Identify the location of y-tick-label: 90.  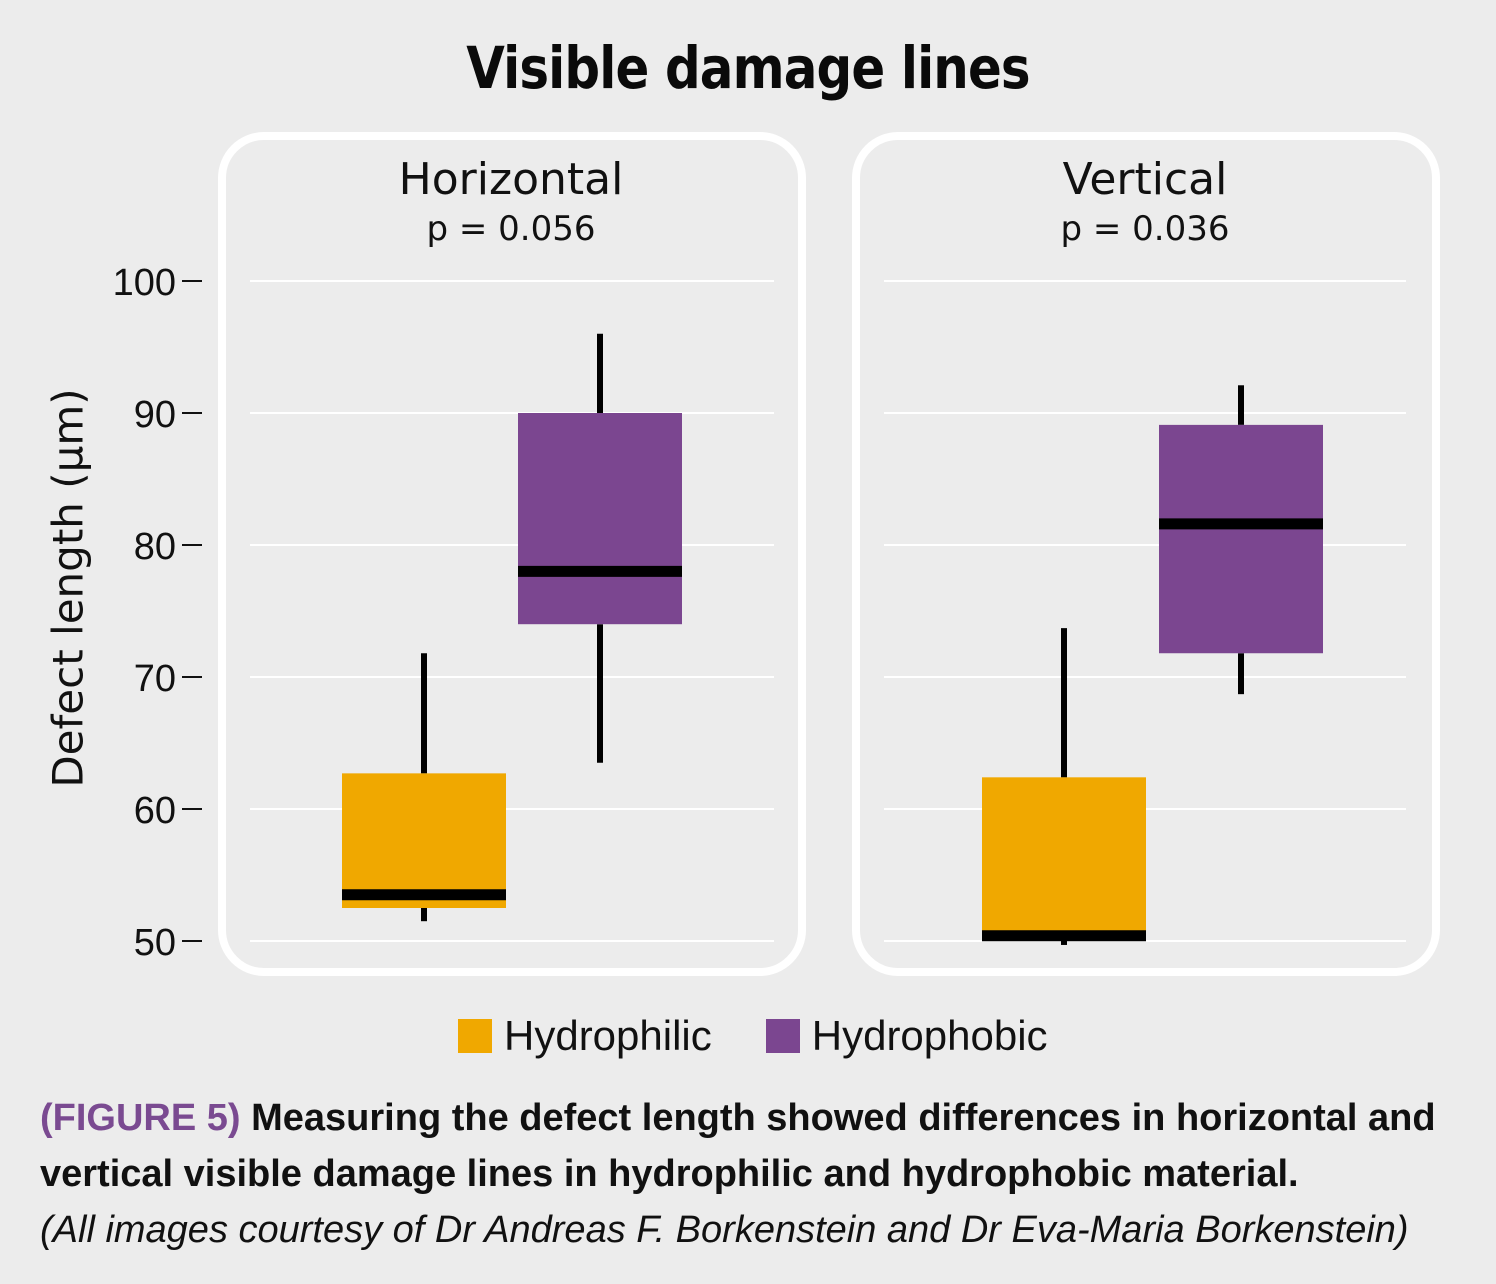
(155, 415).